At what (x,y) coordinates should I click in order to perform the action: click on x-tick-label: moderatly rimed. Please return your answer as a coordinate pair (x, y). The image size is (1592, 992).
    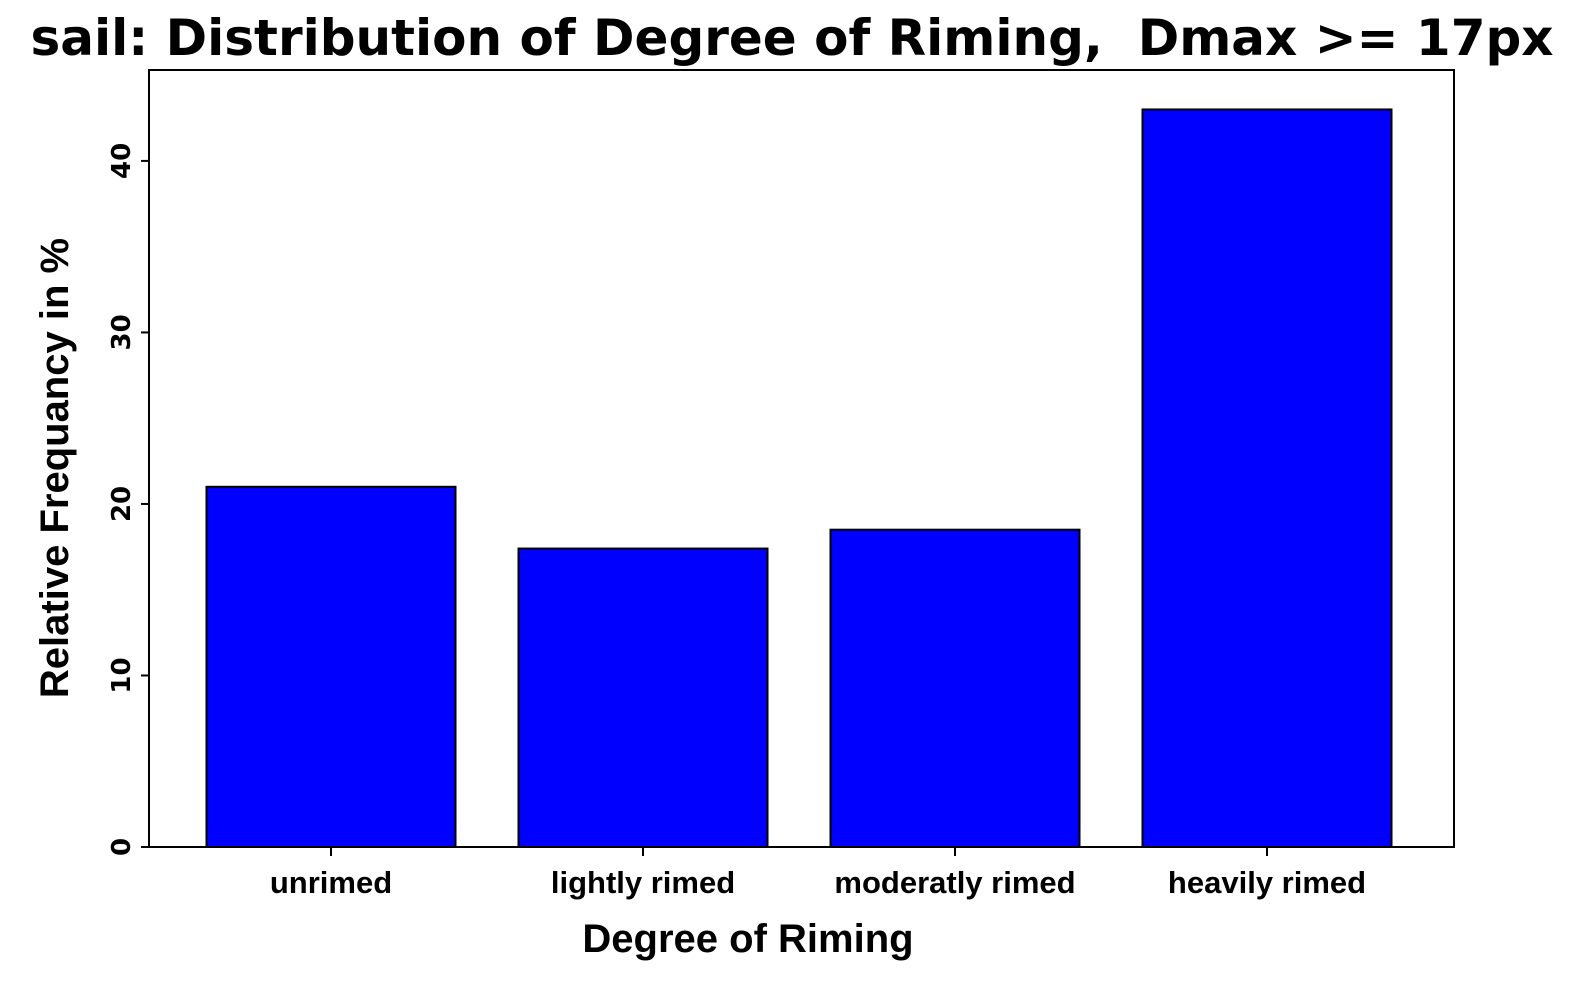
    Looking at the image, I should click on (954, 882).